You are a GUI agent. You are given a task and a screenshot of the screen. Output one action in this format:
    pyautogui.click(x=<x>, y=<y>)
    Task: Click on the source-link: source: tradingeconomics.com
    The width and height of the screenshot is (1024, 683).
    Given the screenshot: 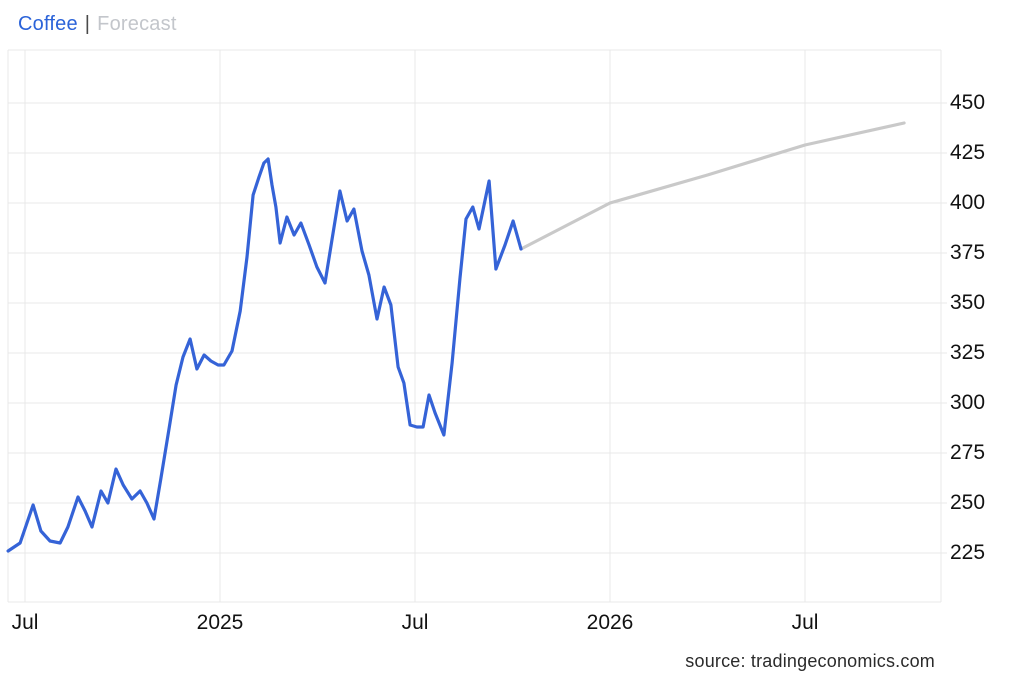 What is the action you would take?
    pyautogui.click(x=810, y=661)
    